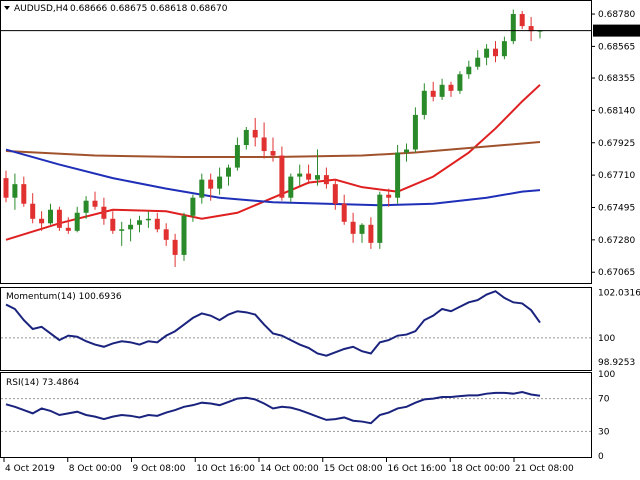  Describe the element at coordinates (616, 241) in the screenshot. I see `price-tick-label: 0.67280` at that location.